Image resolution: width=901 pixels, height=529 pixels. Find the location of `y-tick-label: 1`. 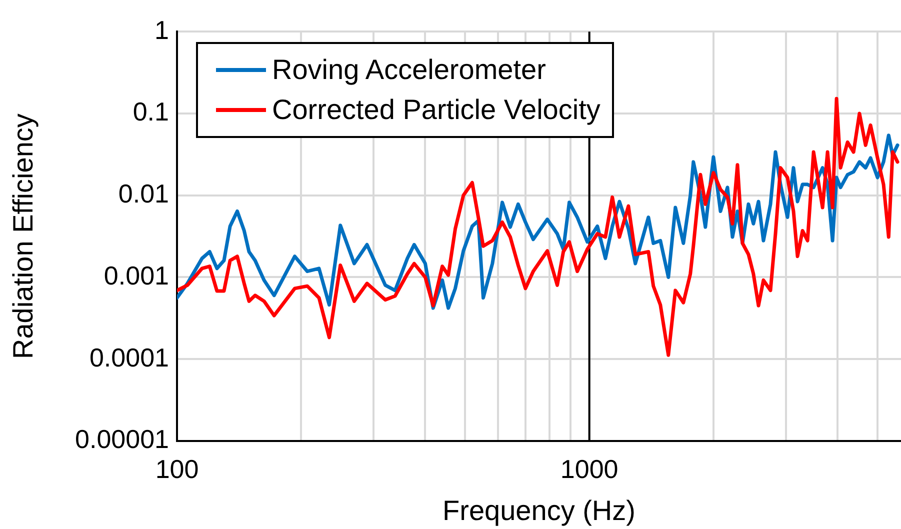

y-tick-label: 1 is located at coordinates (161, 29).